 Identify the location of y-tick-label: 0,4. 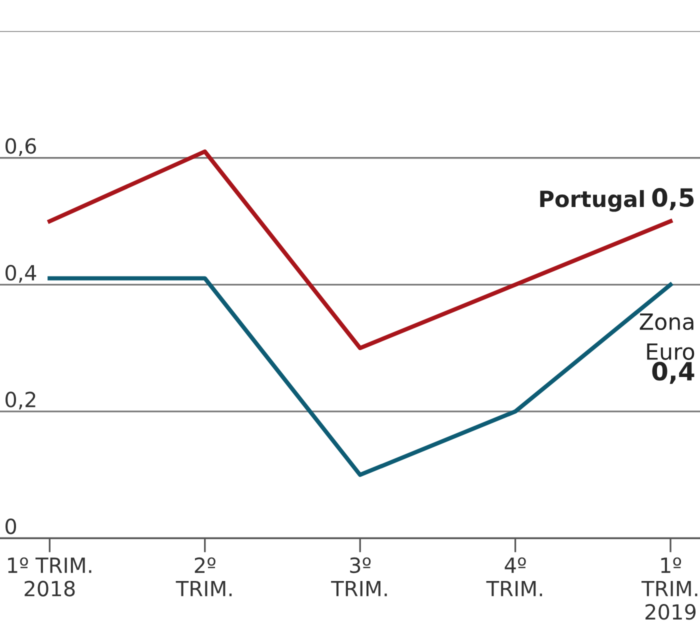
(21, 273).